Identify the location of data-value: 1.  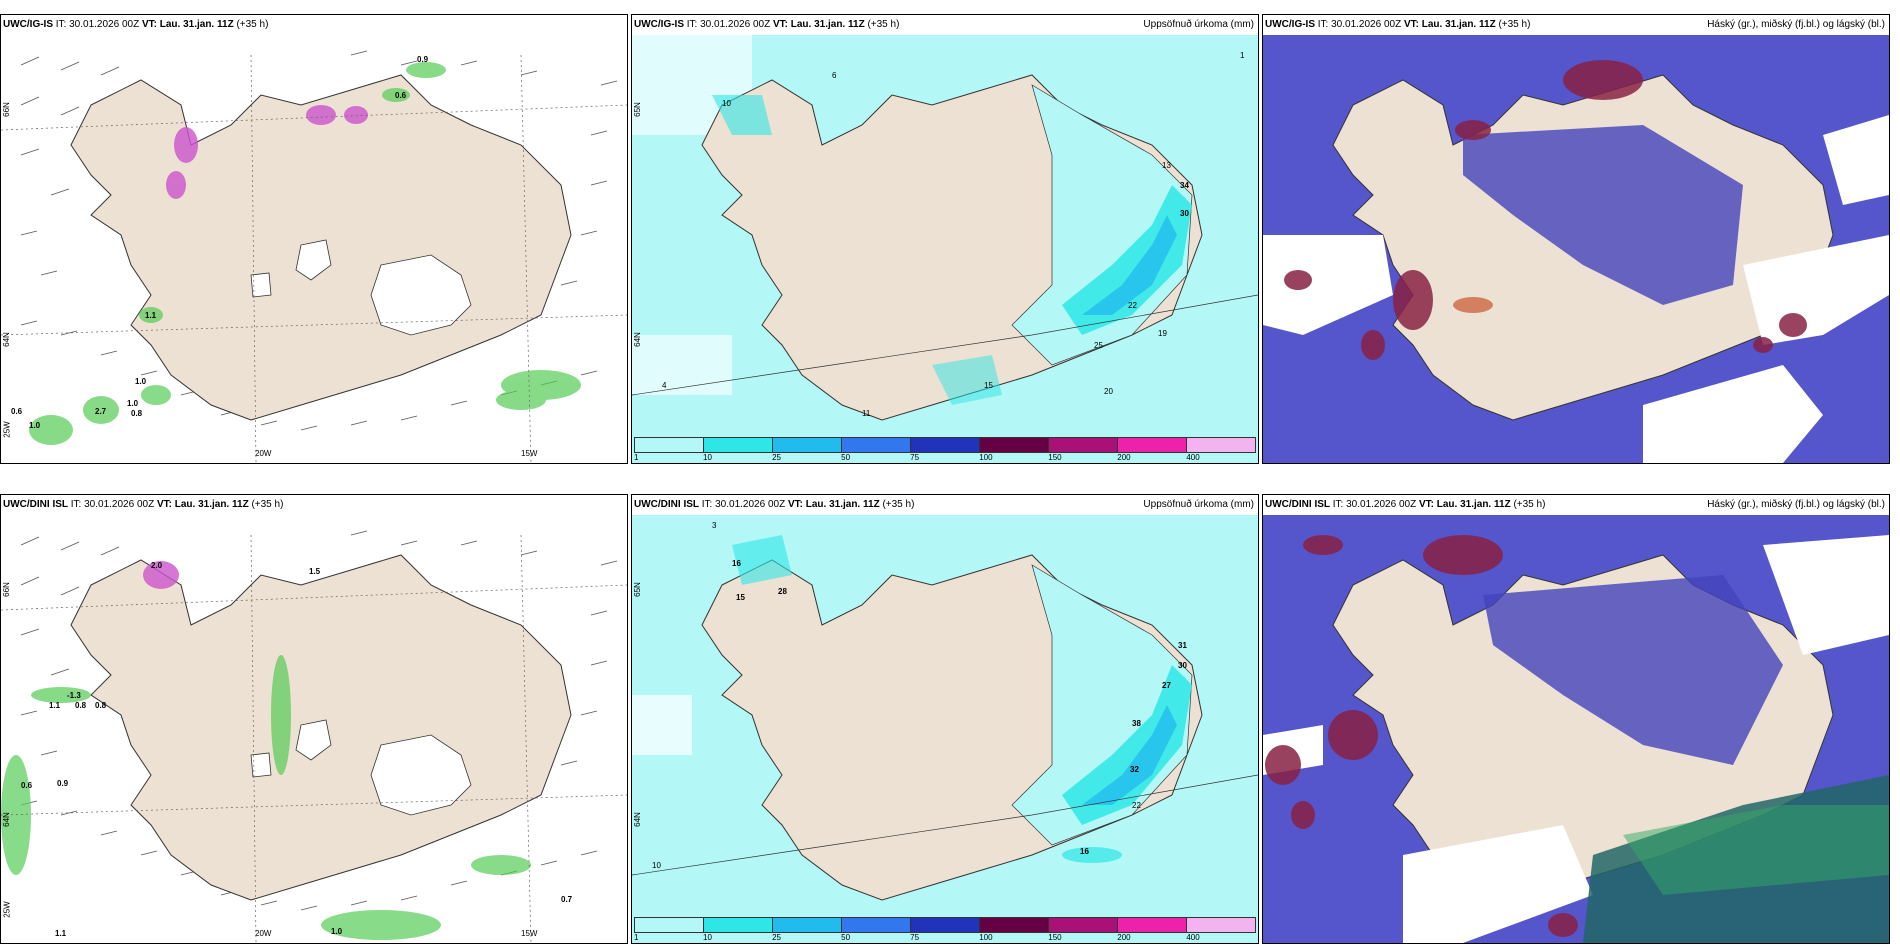
(1242, 55).